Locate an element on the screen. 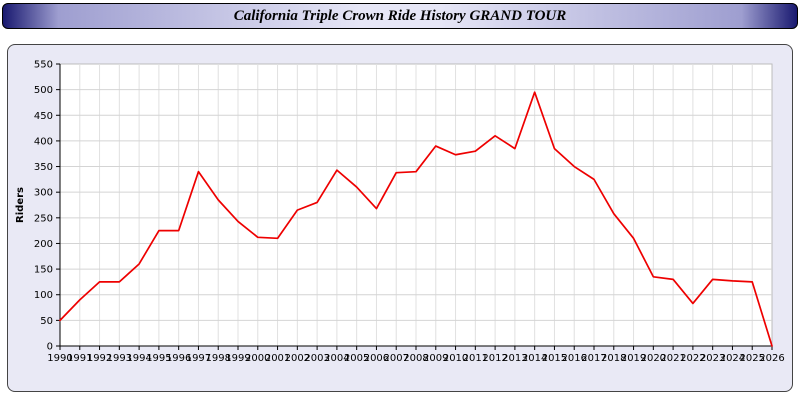  svg-text: 500 is located at coordinates (43, 90).